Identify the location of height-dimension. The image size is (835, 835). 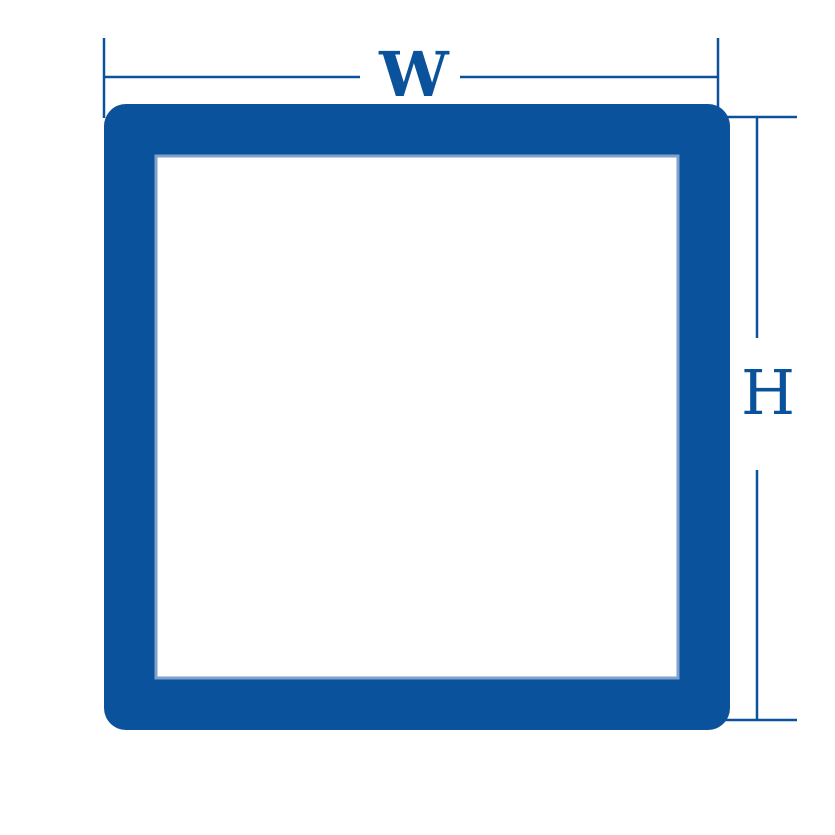
(761, 418).